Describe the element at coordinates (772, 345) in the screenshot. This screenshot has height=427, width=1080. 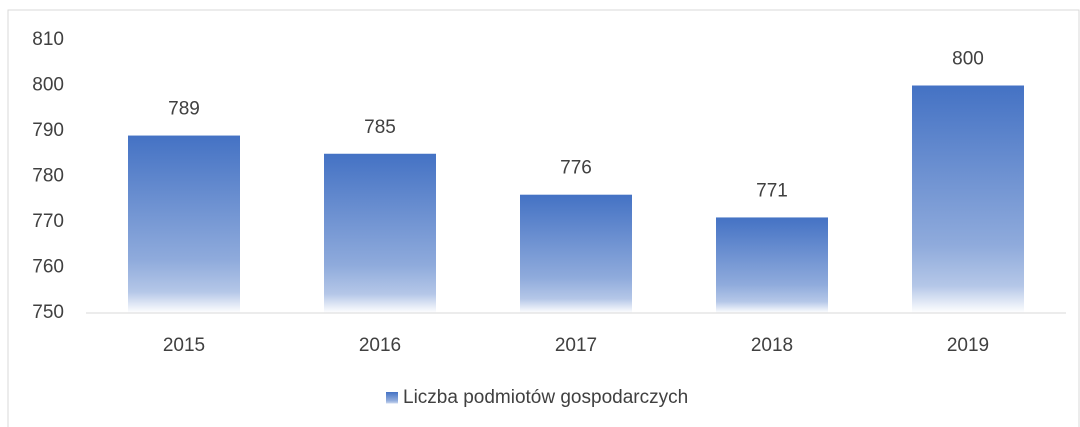
I see `x-tick-label: 2018` at that location.